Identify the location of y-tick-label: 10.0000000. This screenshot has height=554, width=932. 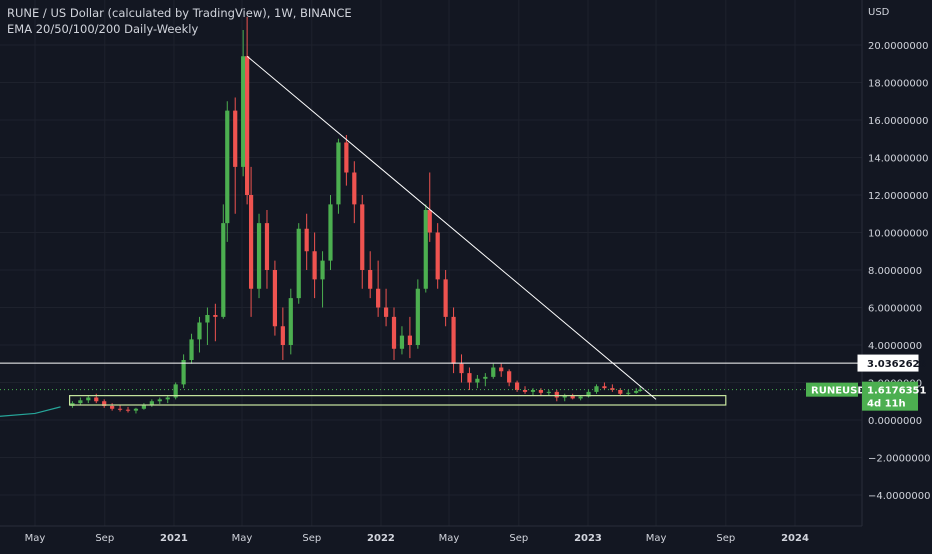
(898, 234).